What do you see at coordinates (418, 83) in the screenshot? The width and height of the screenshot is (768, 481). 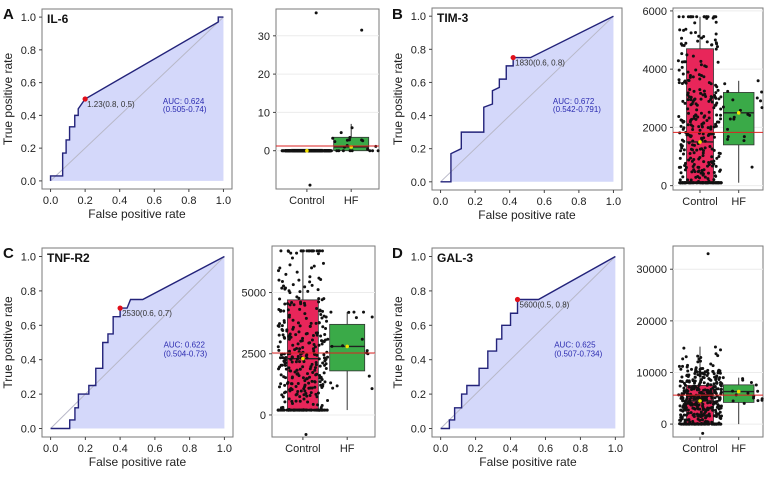 I see `y-tick-label: 0.6` at bounding box center [418, 83].